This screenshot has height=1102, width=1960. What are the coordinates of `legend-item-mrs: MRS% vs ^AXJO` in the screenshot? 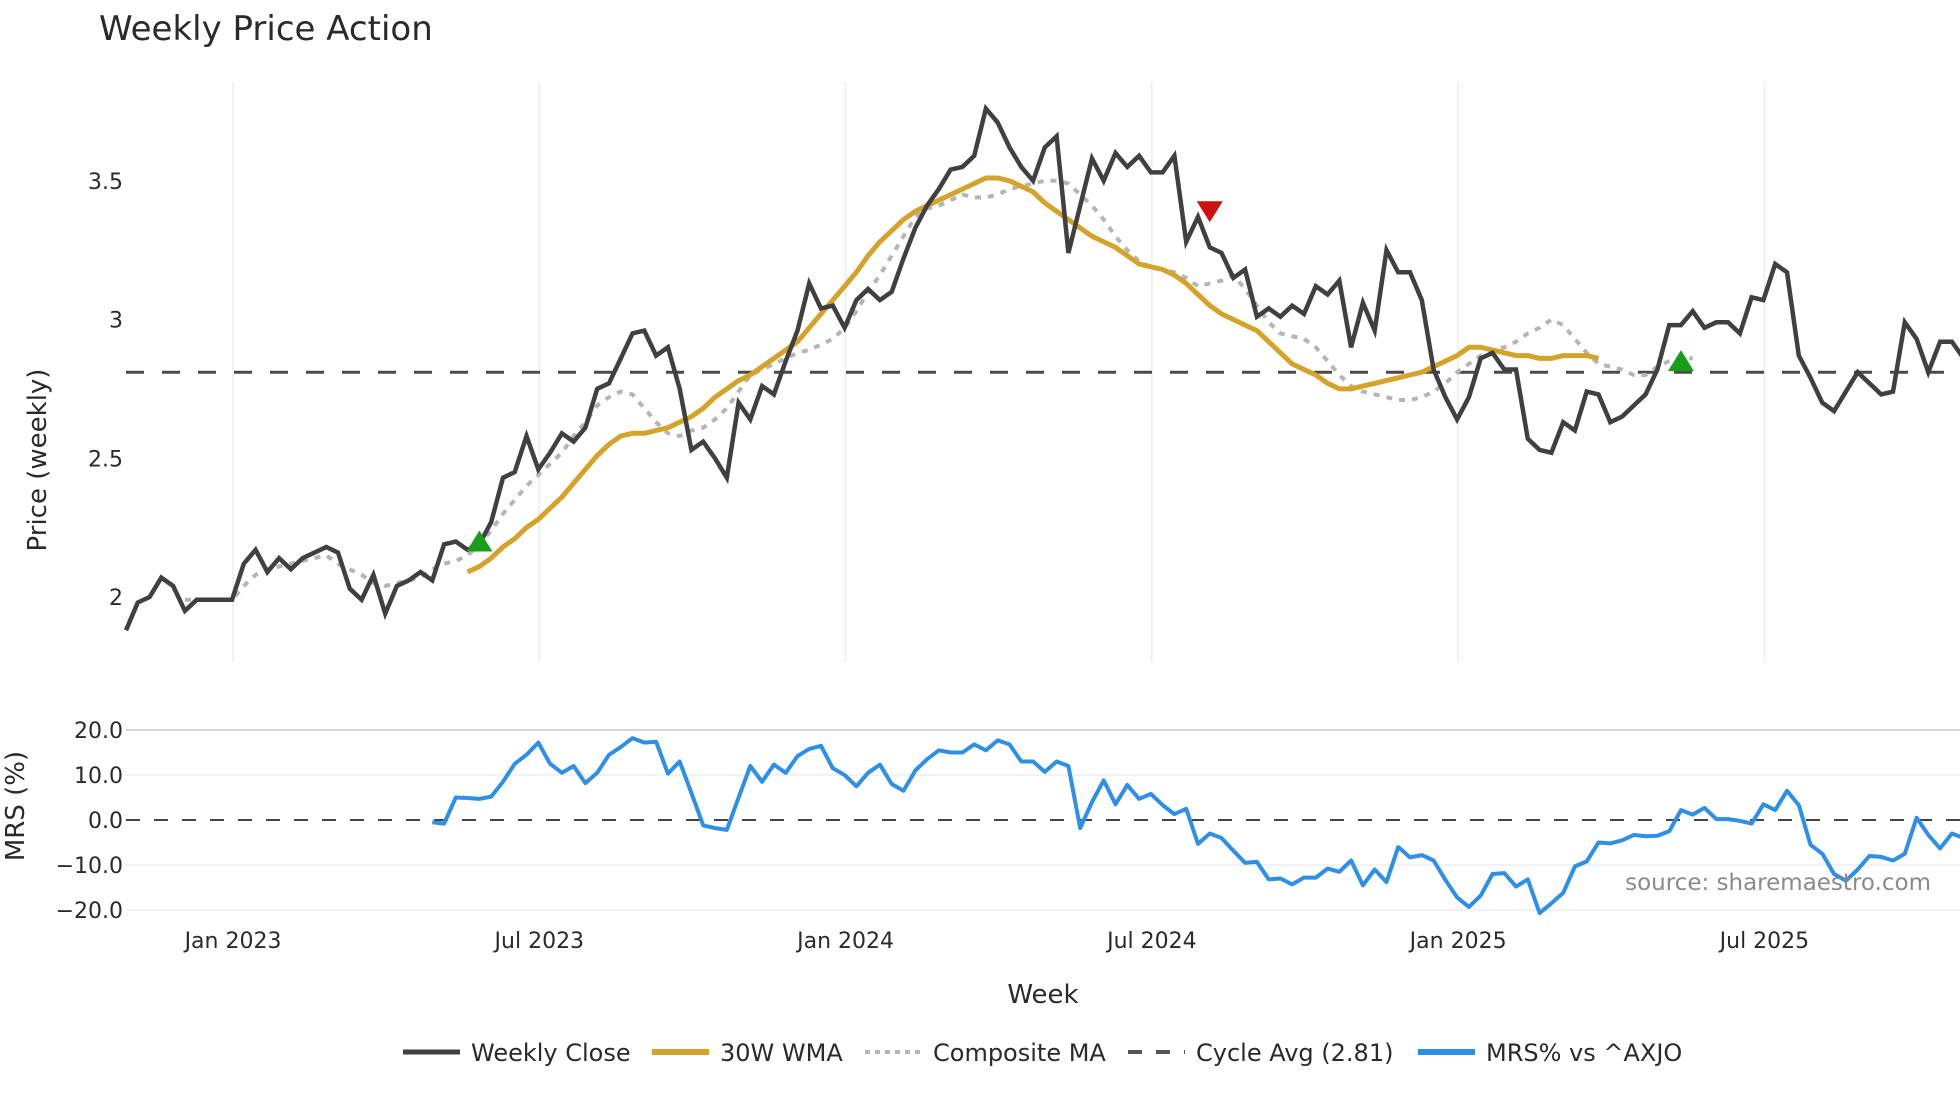 It's located at (1550, 1053).